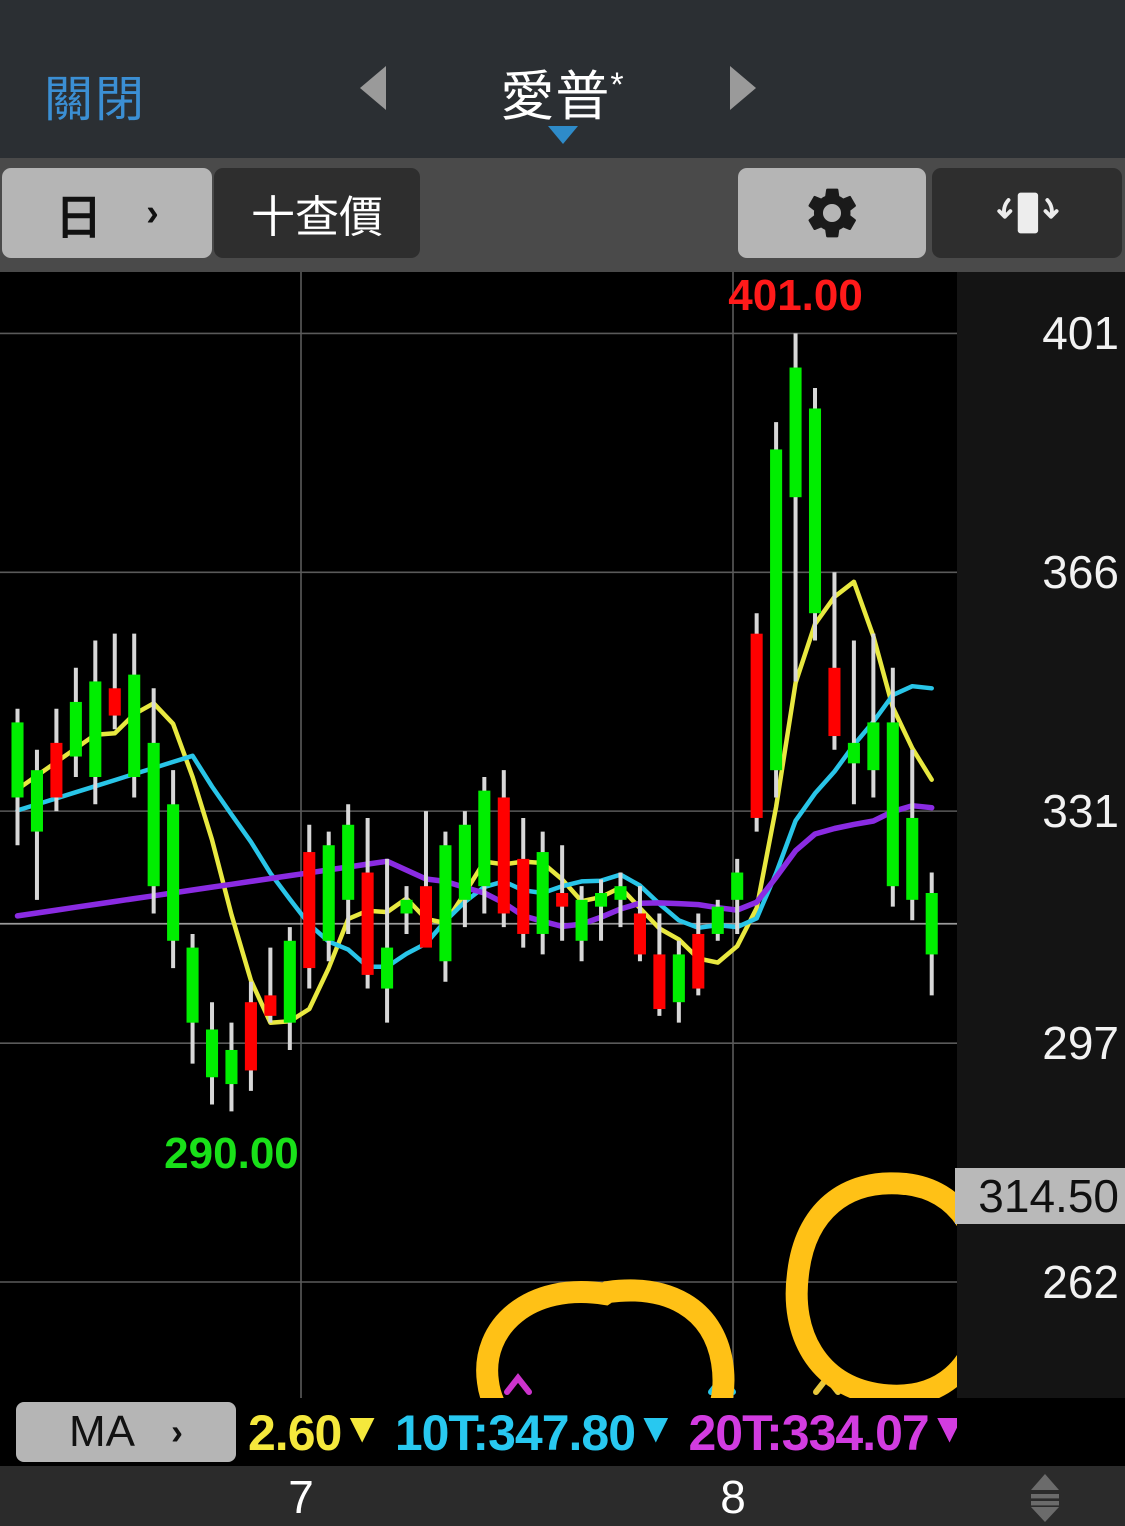 The height and width of the screenshot is (1526, 1125). What do you see at coordinates (231, 1154) in the screenshot?
I see `low-price-label: 290.00` at bounding box center [231, 1154].